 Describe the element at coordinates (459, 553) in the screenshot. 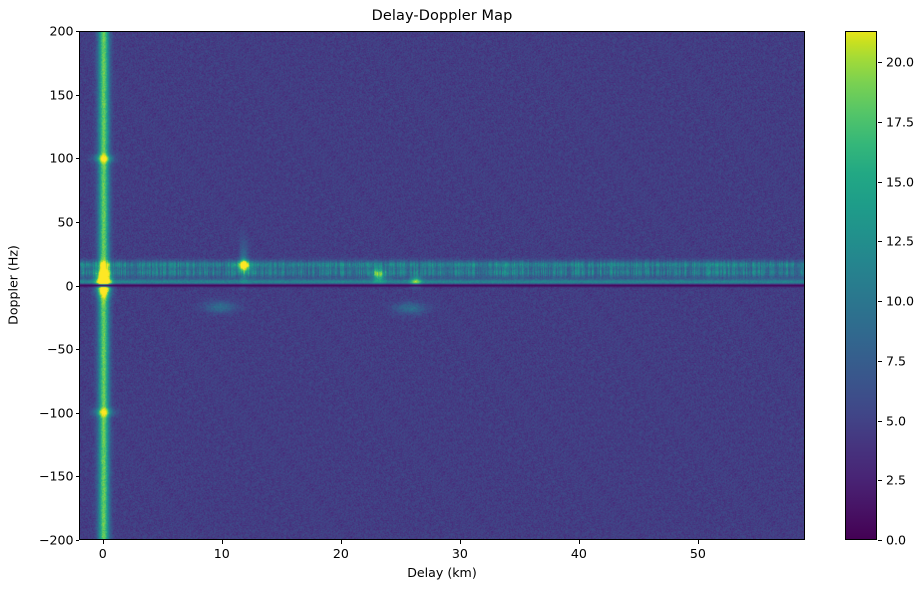

I see `x-axis-tick-label: 30` at that location.